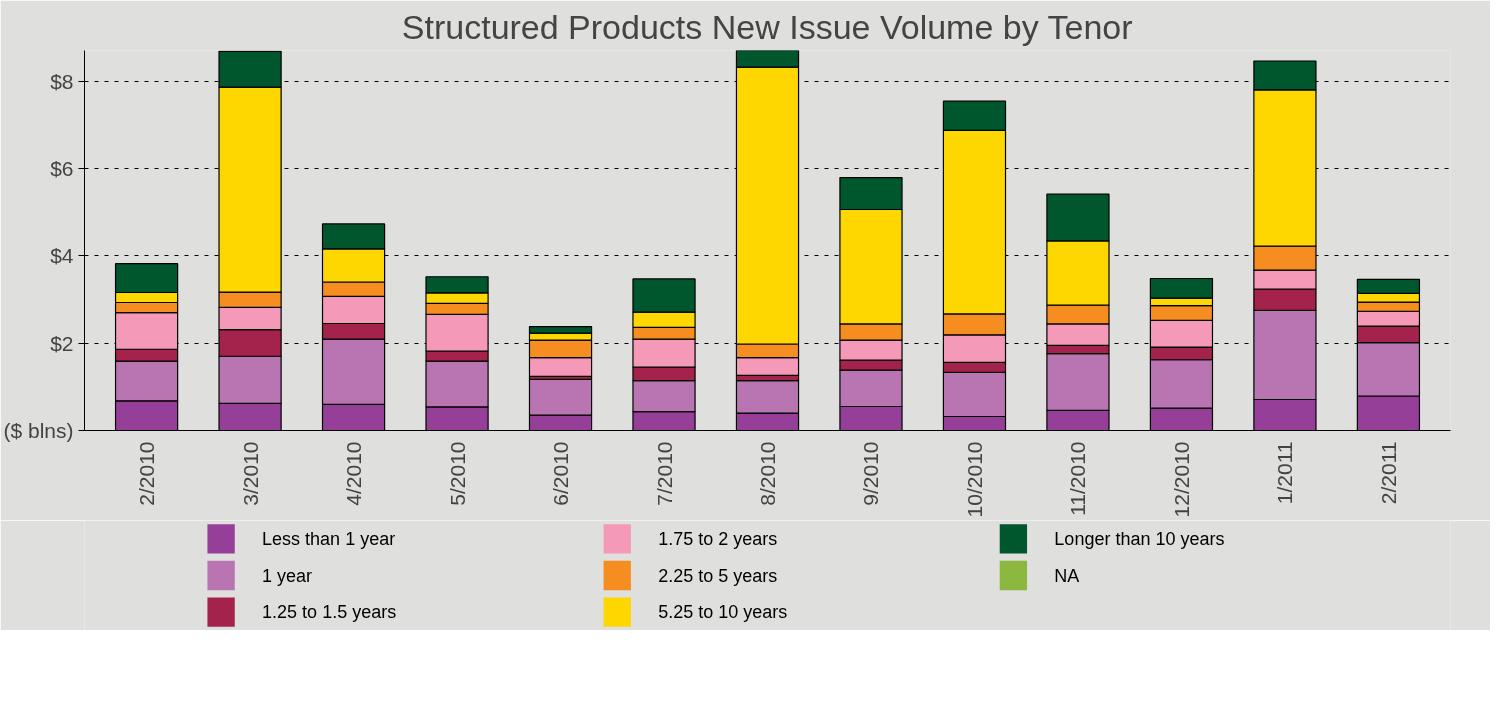 This screenshot has width=1507, height=727. Describe the element at coordinates (62, 343) in the screenshot. I see `y-tick-label: $2` at that location.